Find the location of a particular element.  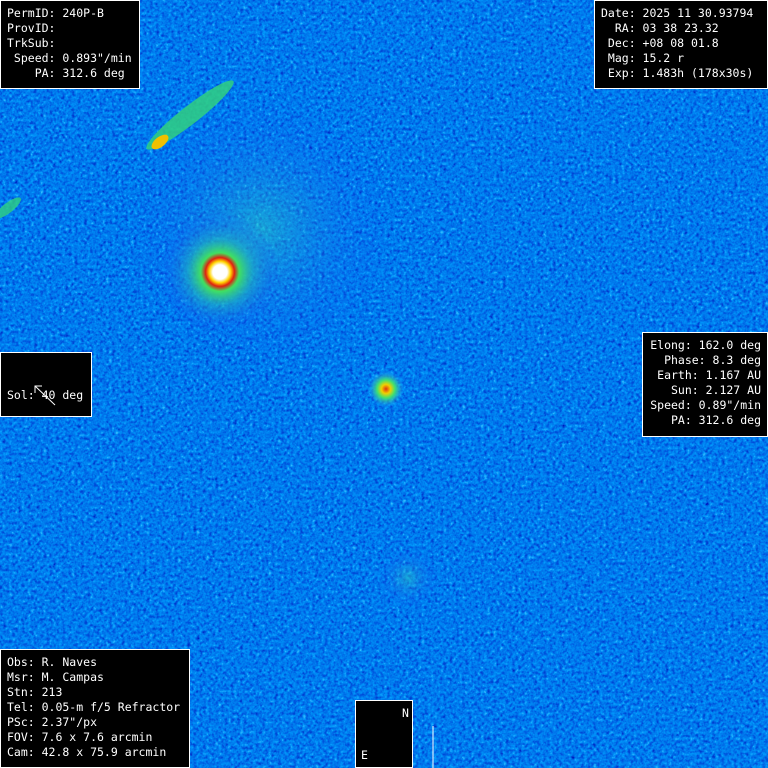

info-line: Earth: 1.167 AU is located at coordinates (709, 375).